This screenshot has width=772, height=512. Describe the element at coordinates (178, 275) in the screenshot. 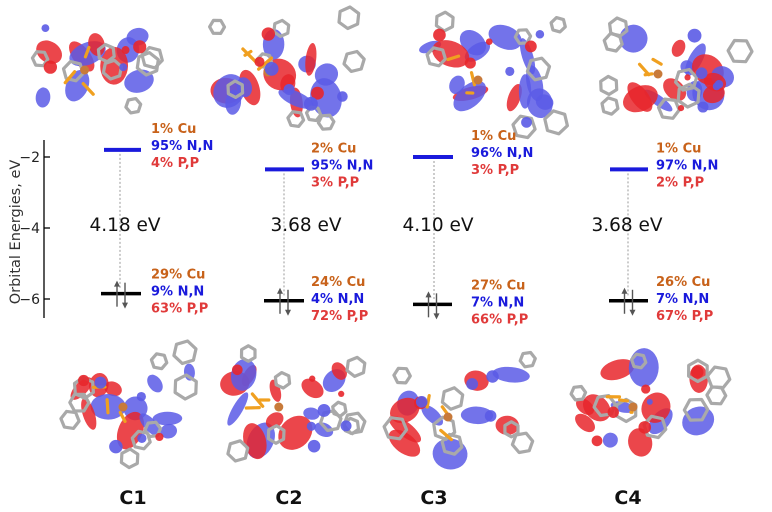

I see `homo-cu-percent: 29% Cu` at that location.